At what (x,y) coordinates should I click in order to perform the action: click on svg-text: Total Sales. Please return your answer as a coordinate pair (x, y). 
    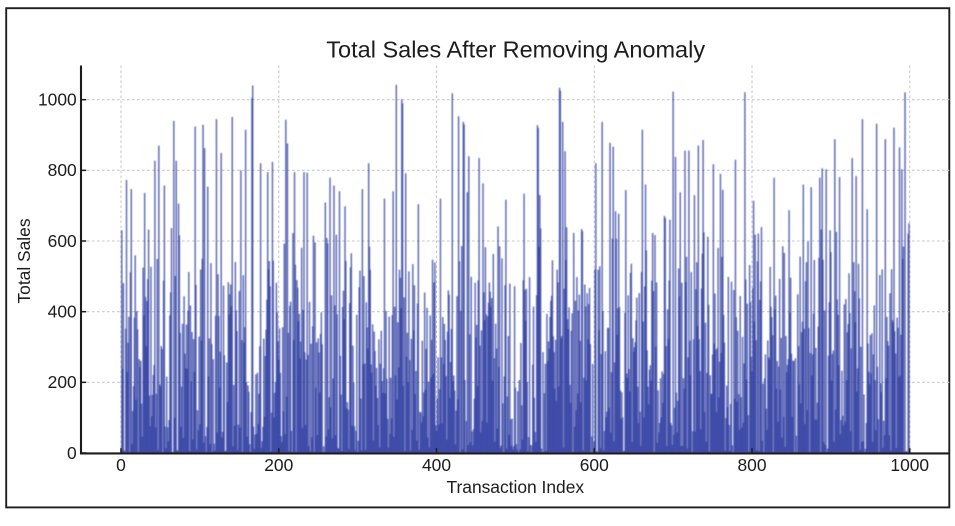
    Looking at the image, I should click on (24, 260).